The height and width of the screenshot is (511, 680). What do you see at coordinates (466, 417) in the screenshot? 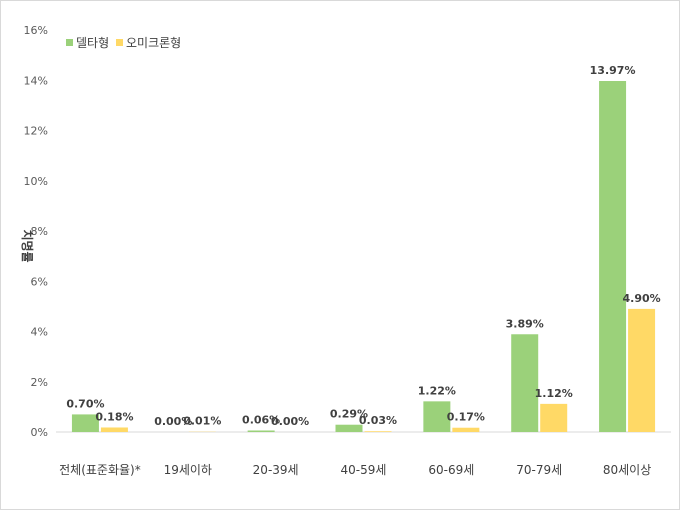
I see `data-label: 0.17%` at bounding box center [466, 417].